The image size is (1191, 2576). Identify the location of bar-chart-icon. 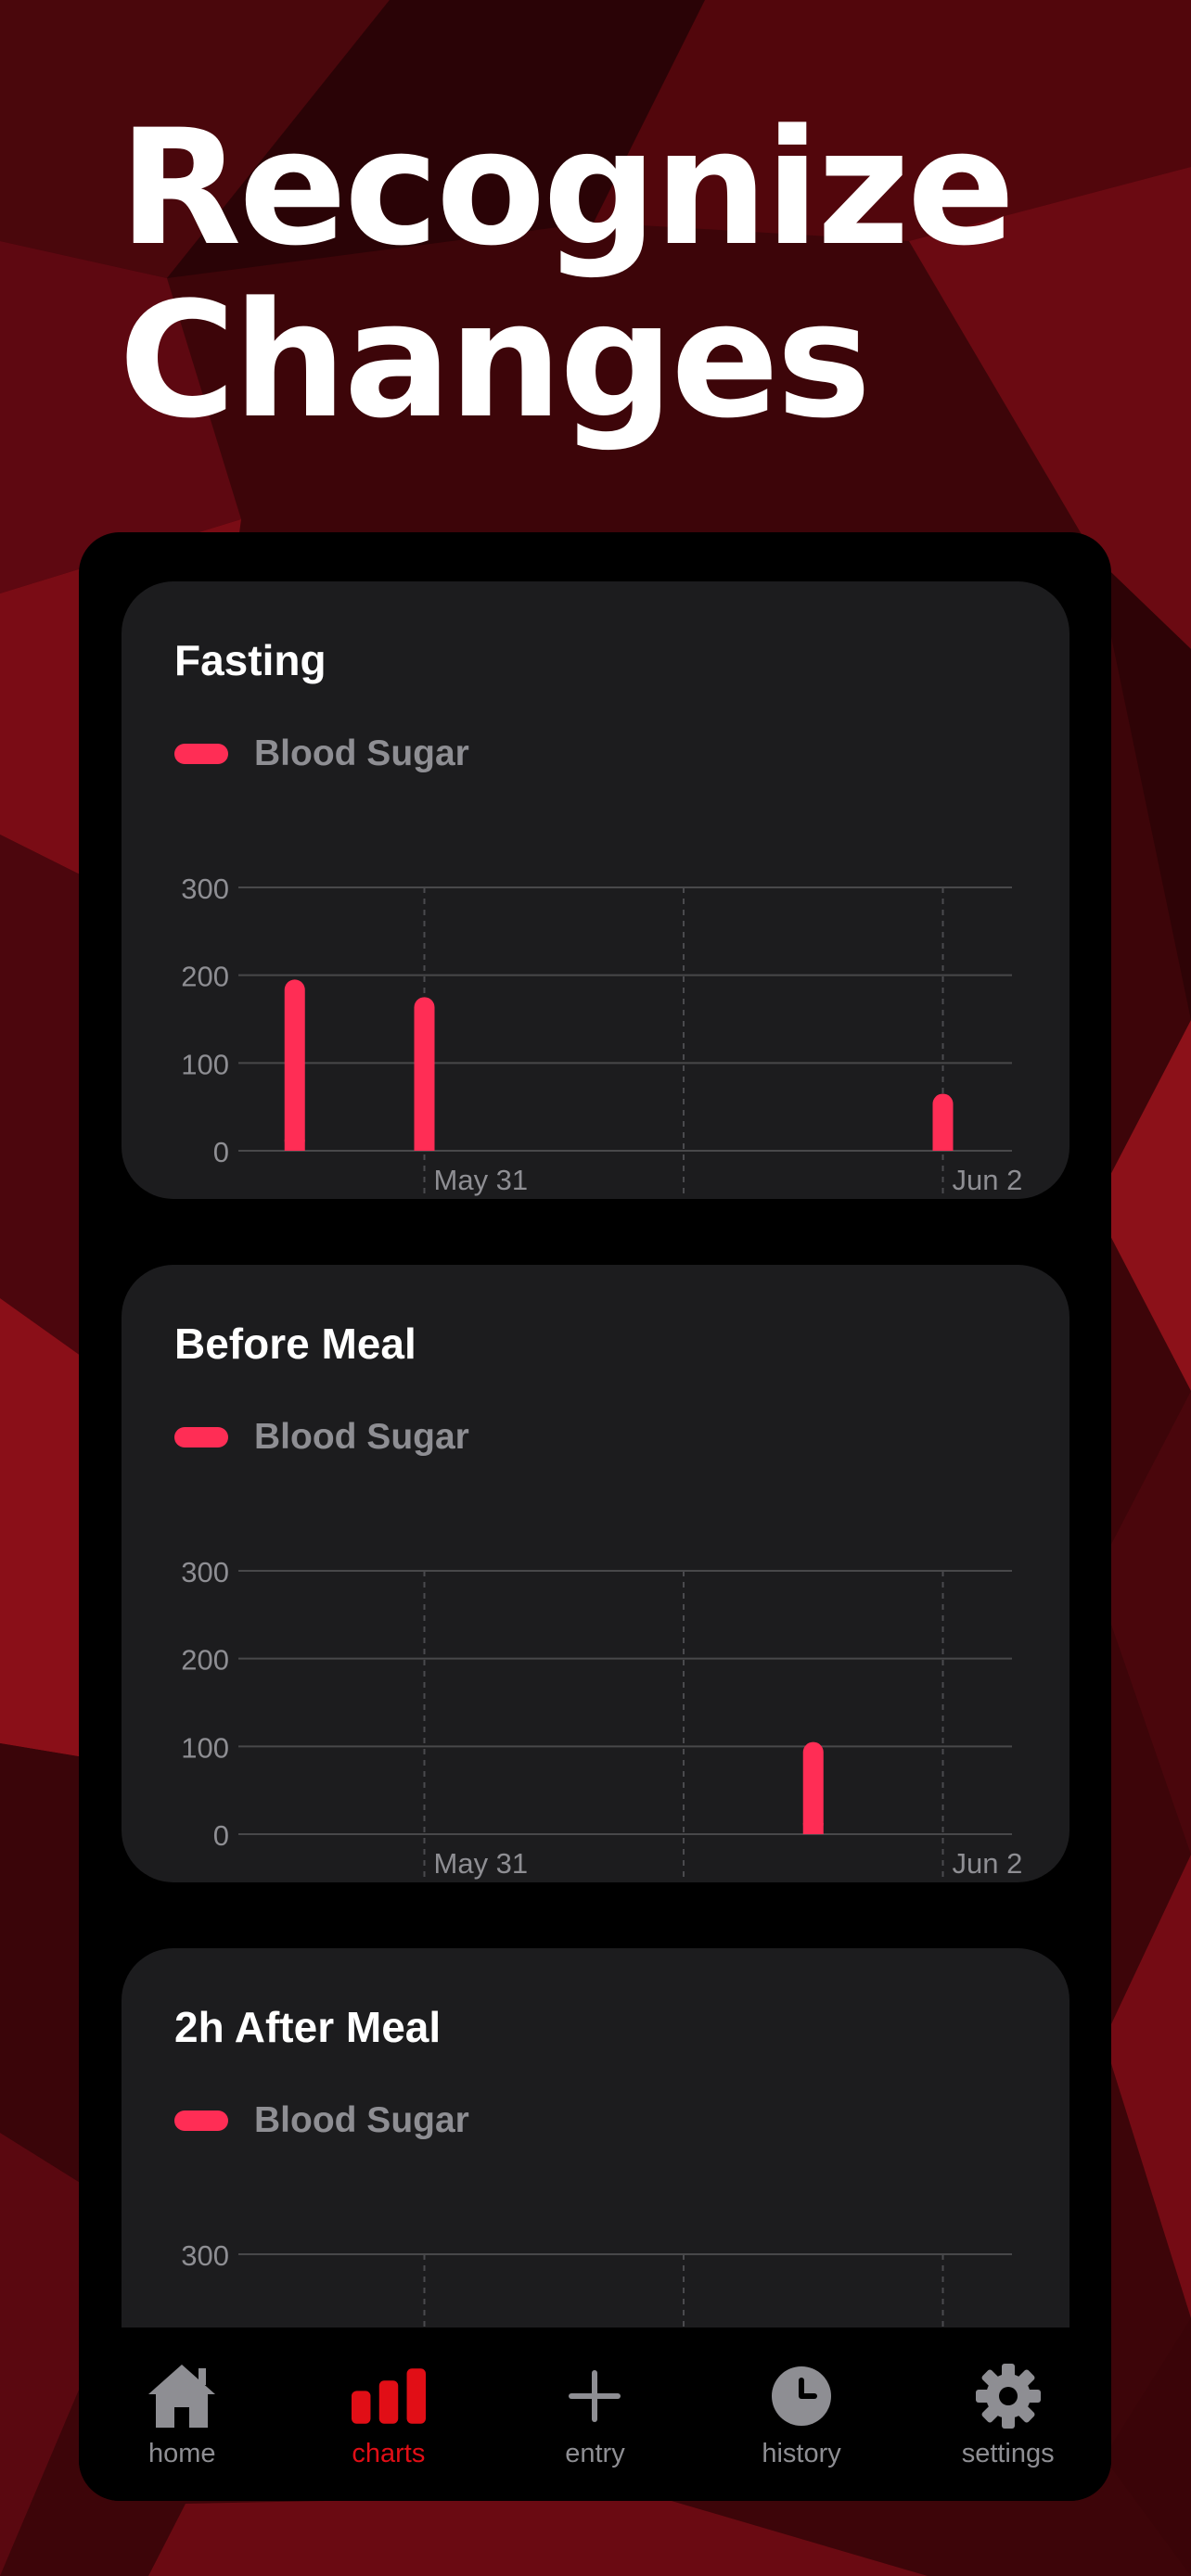
(388, 2396).